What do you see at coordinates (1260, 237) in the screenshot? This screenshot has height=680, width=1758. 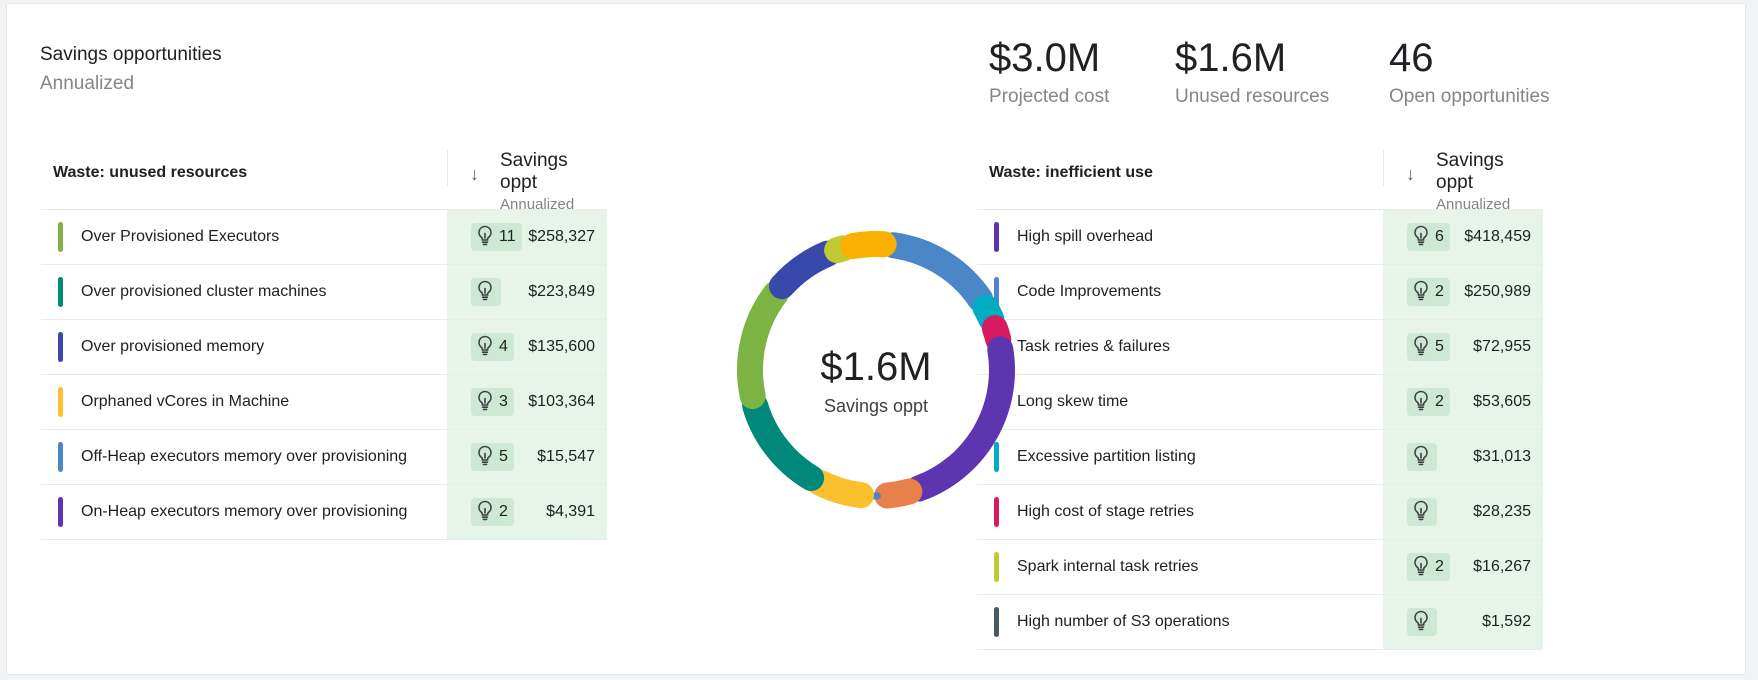 I see `table-row: High spill overhead 6 $418,459` at bounding box center [1260, 237].